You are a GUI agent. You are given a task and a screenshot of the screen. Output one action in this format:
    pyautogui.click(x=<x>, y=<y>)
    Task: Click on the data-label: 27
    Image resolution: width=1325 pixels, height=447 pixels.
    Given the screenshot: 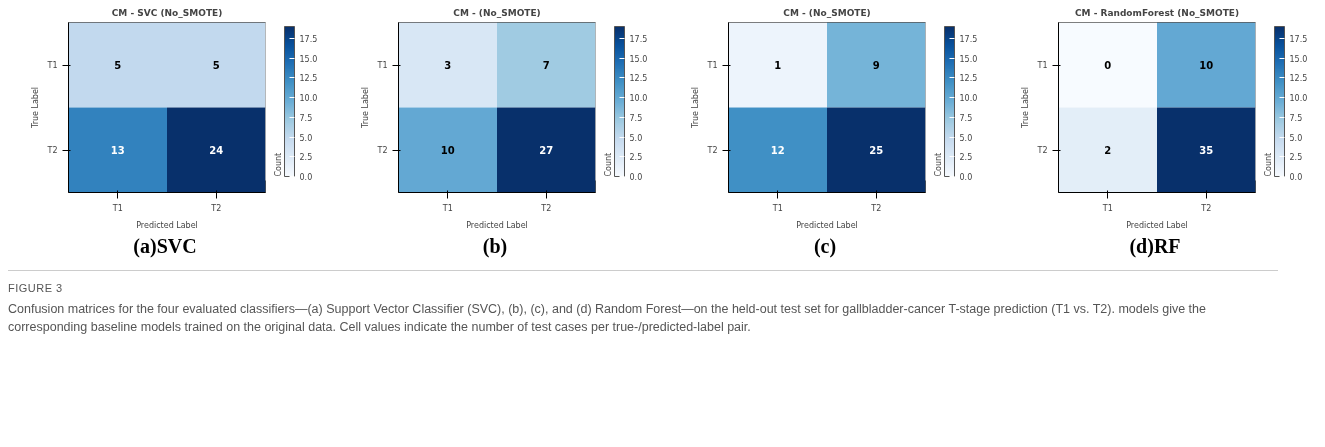 What is the action you would take?
    pyautogui.click(x=546, y=150)
    